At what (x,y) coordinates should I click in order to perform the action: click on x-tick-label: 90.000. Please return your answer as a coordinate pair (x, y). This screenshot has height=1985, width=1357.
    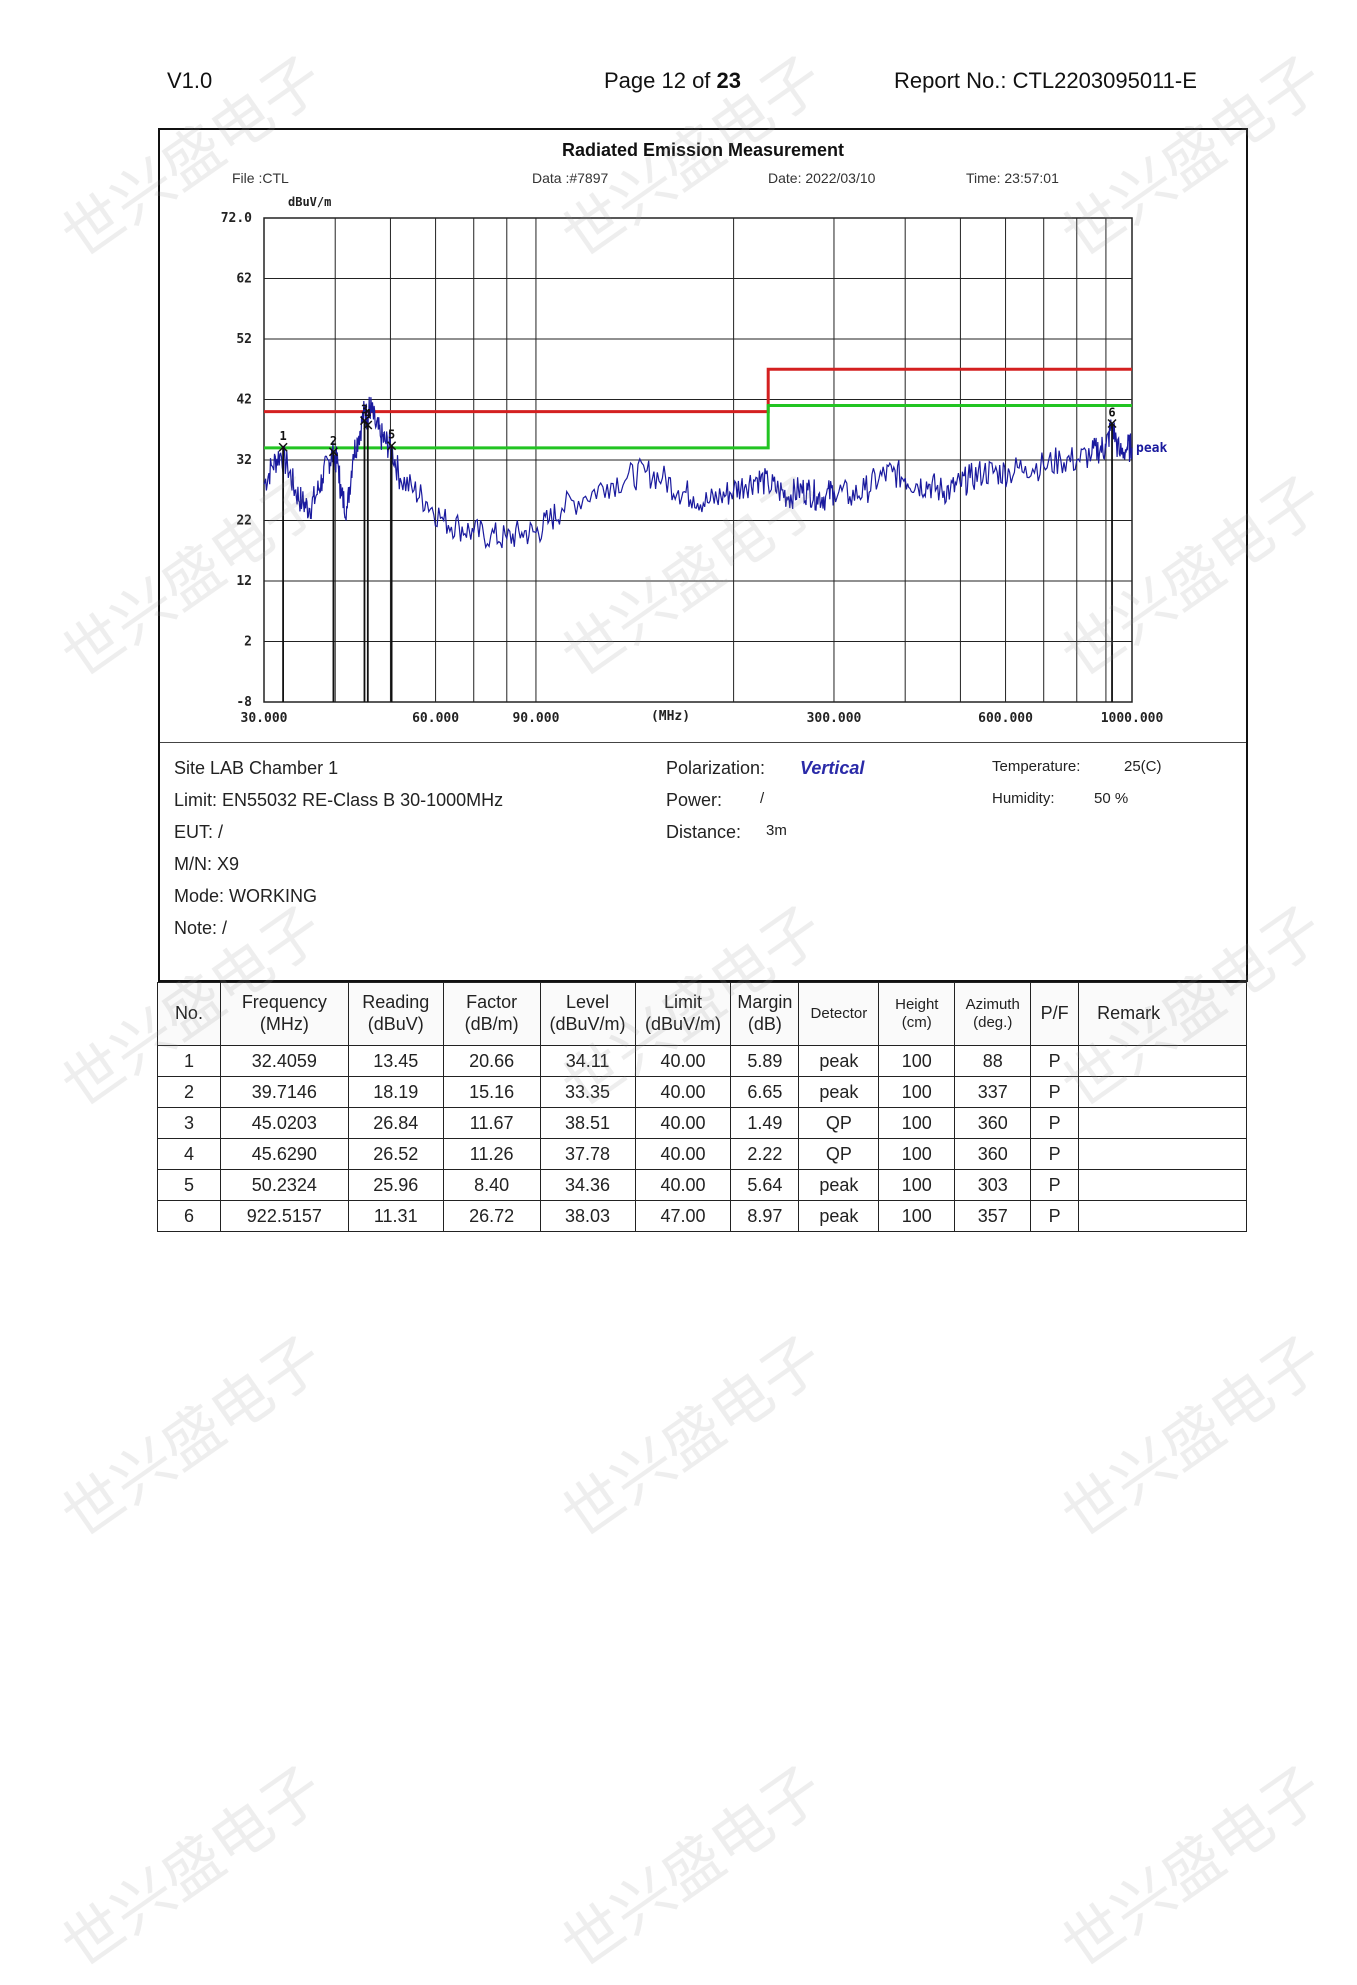
    Looking at the image, I should click on (535, 718).